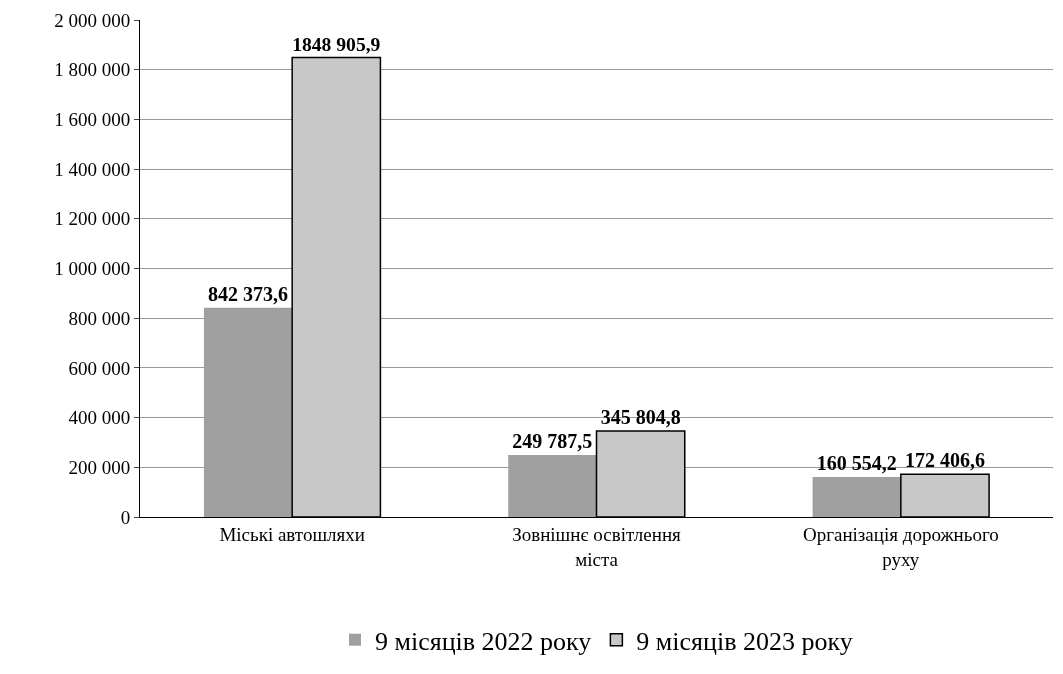  What do you see at coordinates (944, 460) in the screenshot?
I see `data-label: 172 406,6` at bounding box center [944, 460].